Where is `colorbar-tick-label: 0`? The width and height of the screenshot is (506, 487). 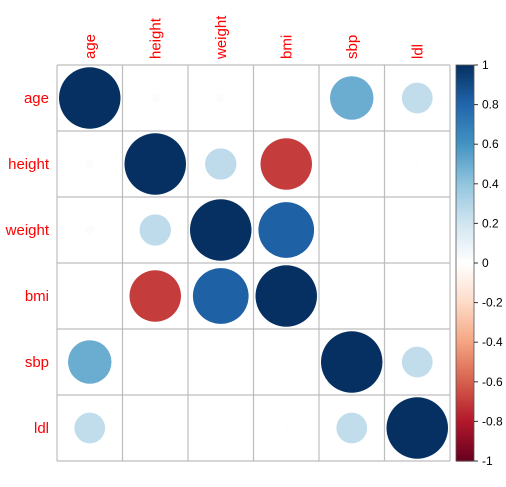 colorbar-tick-label: 0 is located at coordinates (485, 263).